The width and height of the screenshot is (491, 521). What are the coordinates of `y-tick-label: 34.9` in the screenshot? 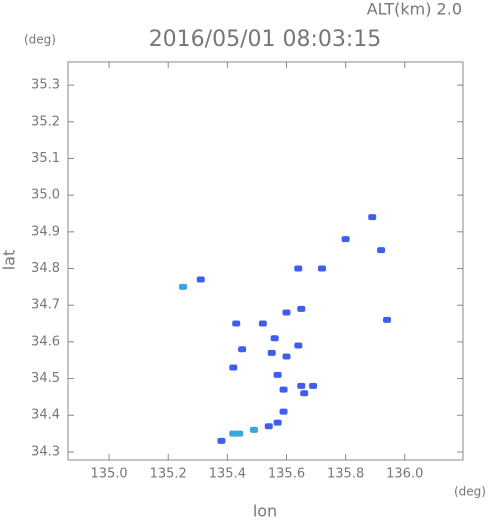 It's located at (45, 231).